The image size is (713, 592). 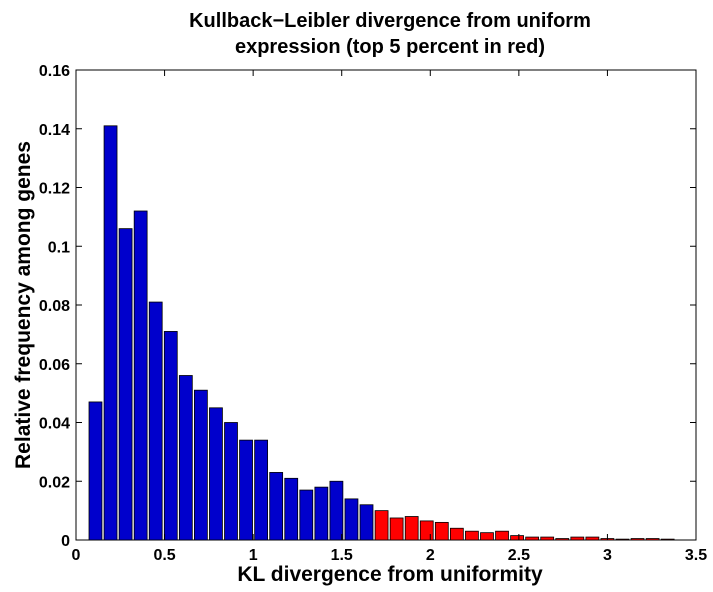 I want to click on x-tick-label: 1.5, so click(x=342, y=555).